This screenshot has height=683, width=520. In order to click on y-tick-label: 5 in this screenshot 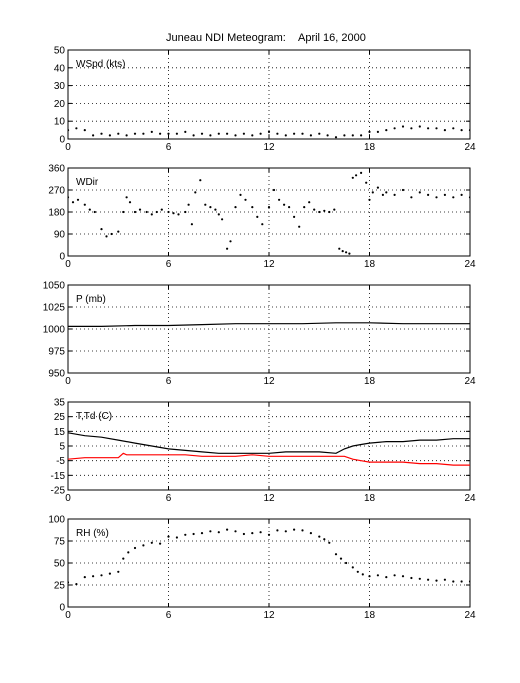, I will do `click(62, 447)`.